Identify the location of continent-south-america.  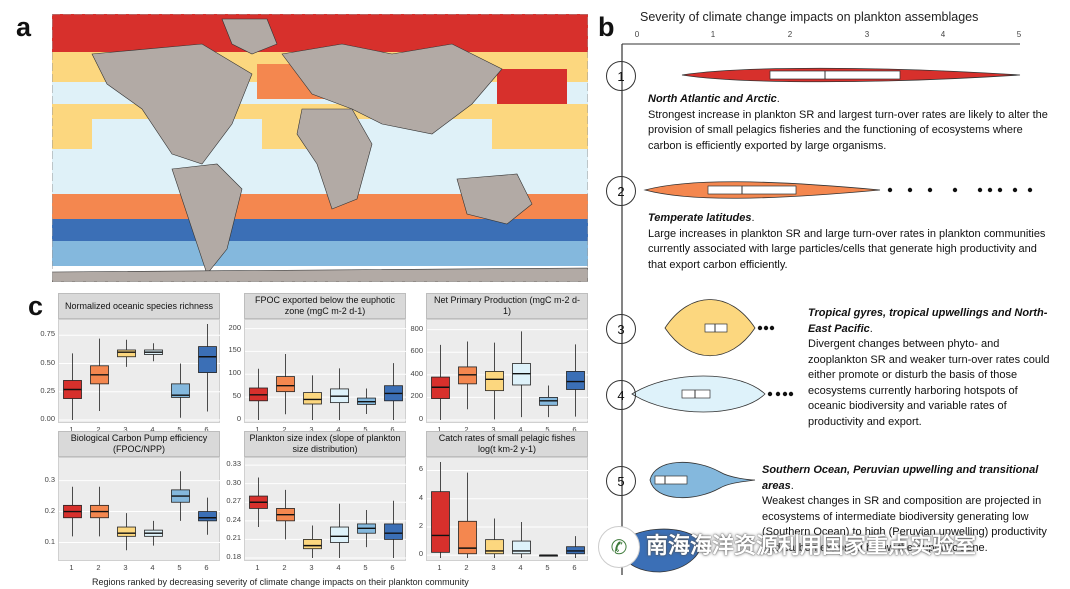
(207, 219).